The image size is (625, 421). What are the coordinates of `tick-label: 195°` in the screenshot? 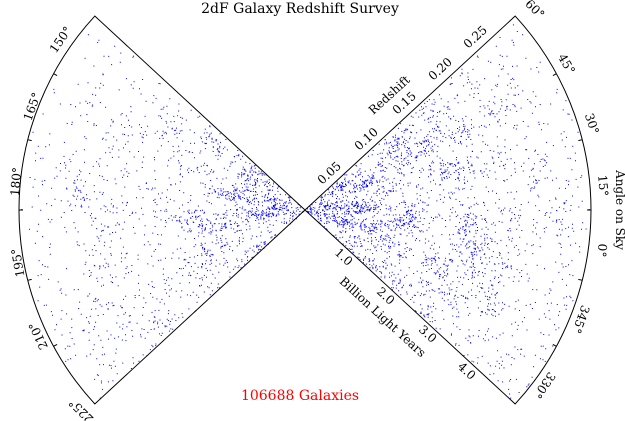 It's located at (18, 262).